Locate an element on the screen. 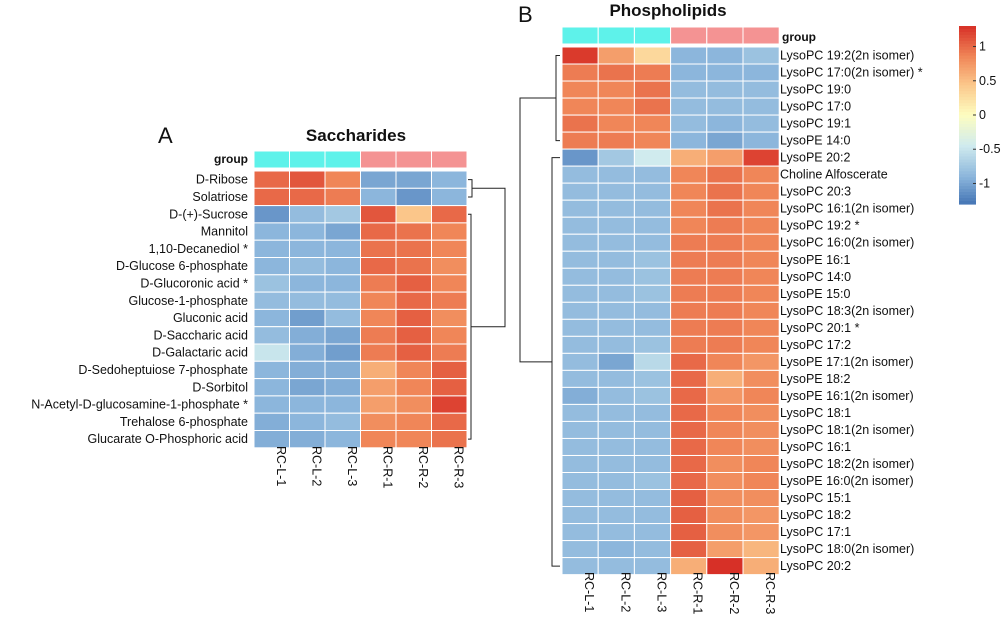  row-label: D-Saccharic acid is located at coordinates (201, 335).